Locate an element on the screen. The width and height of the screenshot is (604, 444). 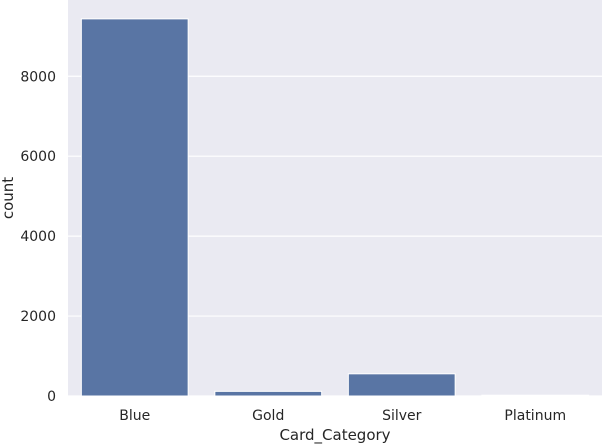
y-tick-label: 8000 is located at coordinates (38, 77).